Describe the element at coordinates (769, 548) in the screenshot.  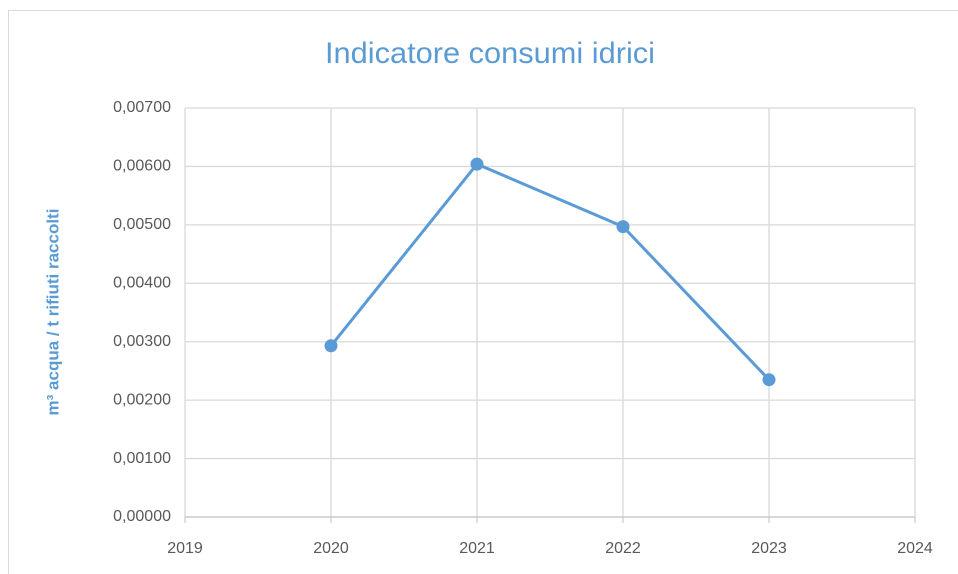
I see `x-tick-label: 2023` at that location.